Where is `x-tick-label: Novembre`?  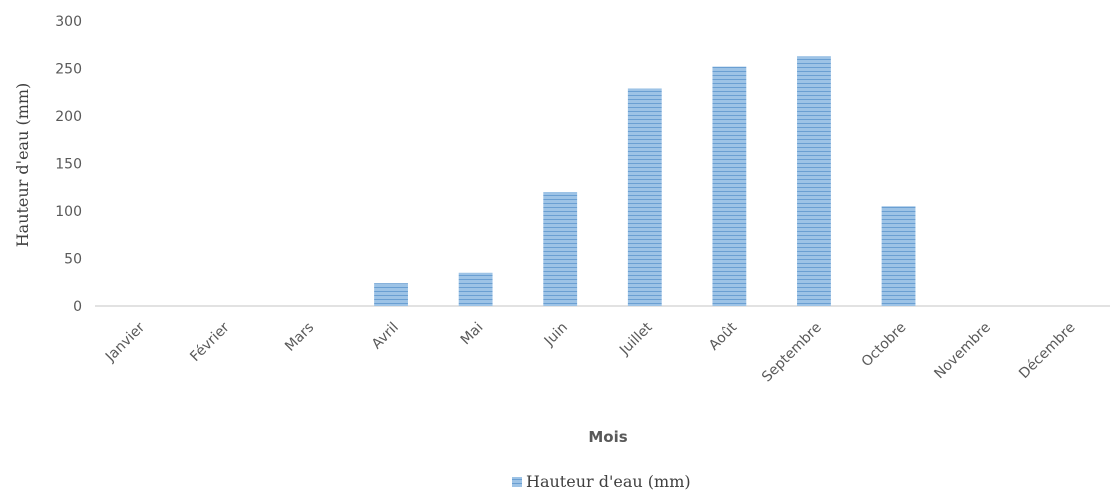 x-tick-label: Novembre is located at coordinates (962, 351).